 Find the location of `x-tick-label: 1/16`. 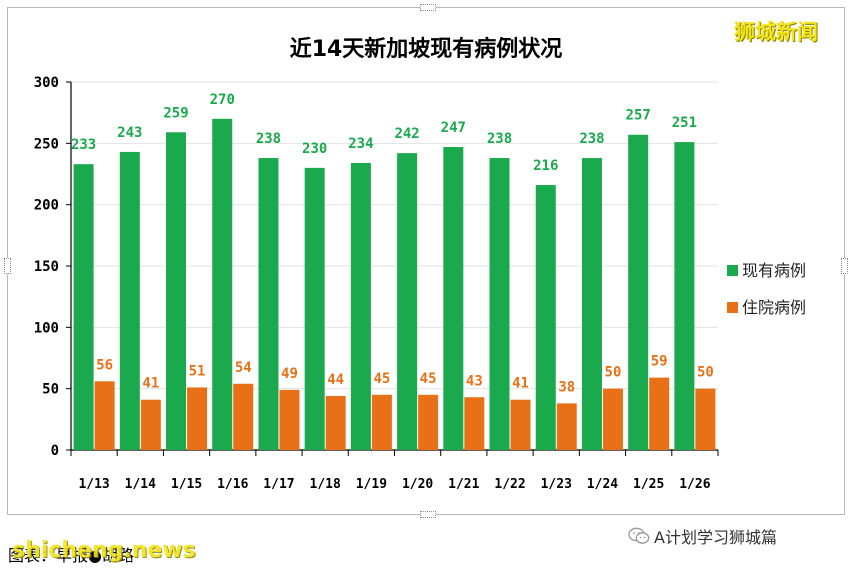

x-tick-label: 1/16 is located at coordinates (232, 484).